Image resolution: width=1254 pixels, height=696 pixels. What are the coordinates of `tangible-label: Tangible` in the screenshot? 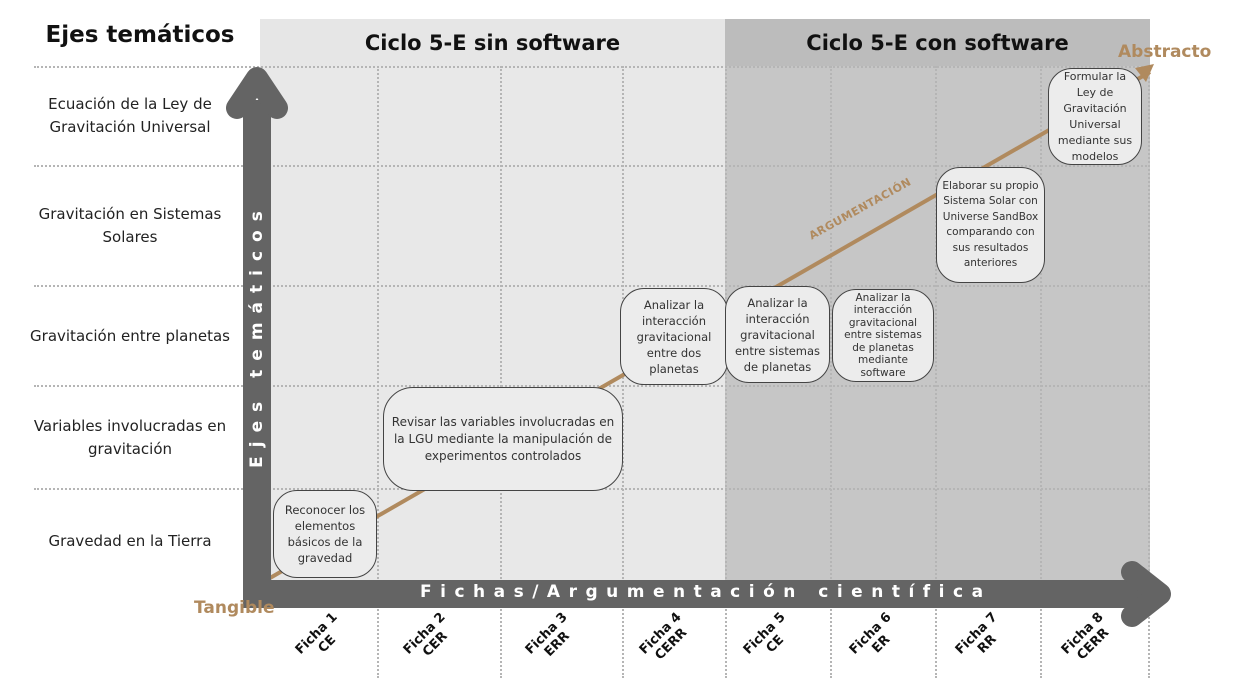 It's located at (234, 608).